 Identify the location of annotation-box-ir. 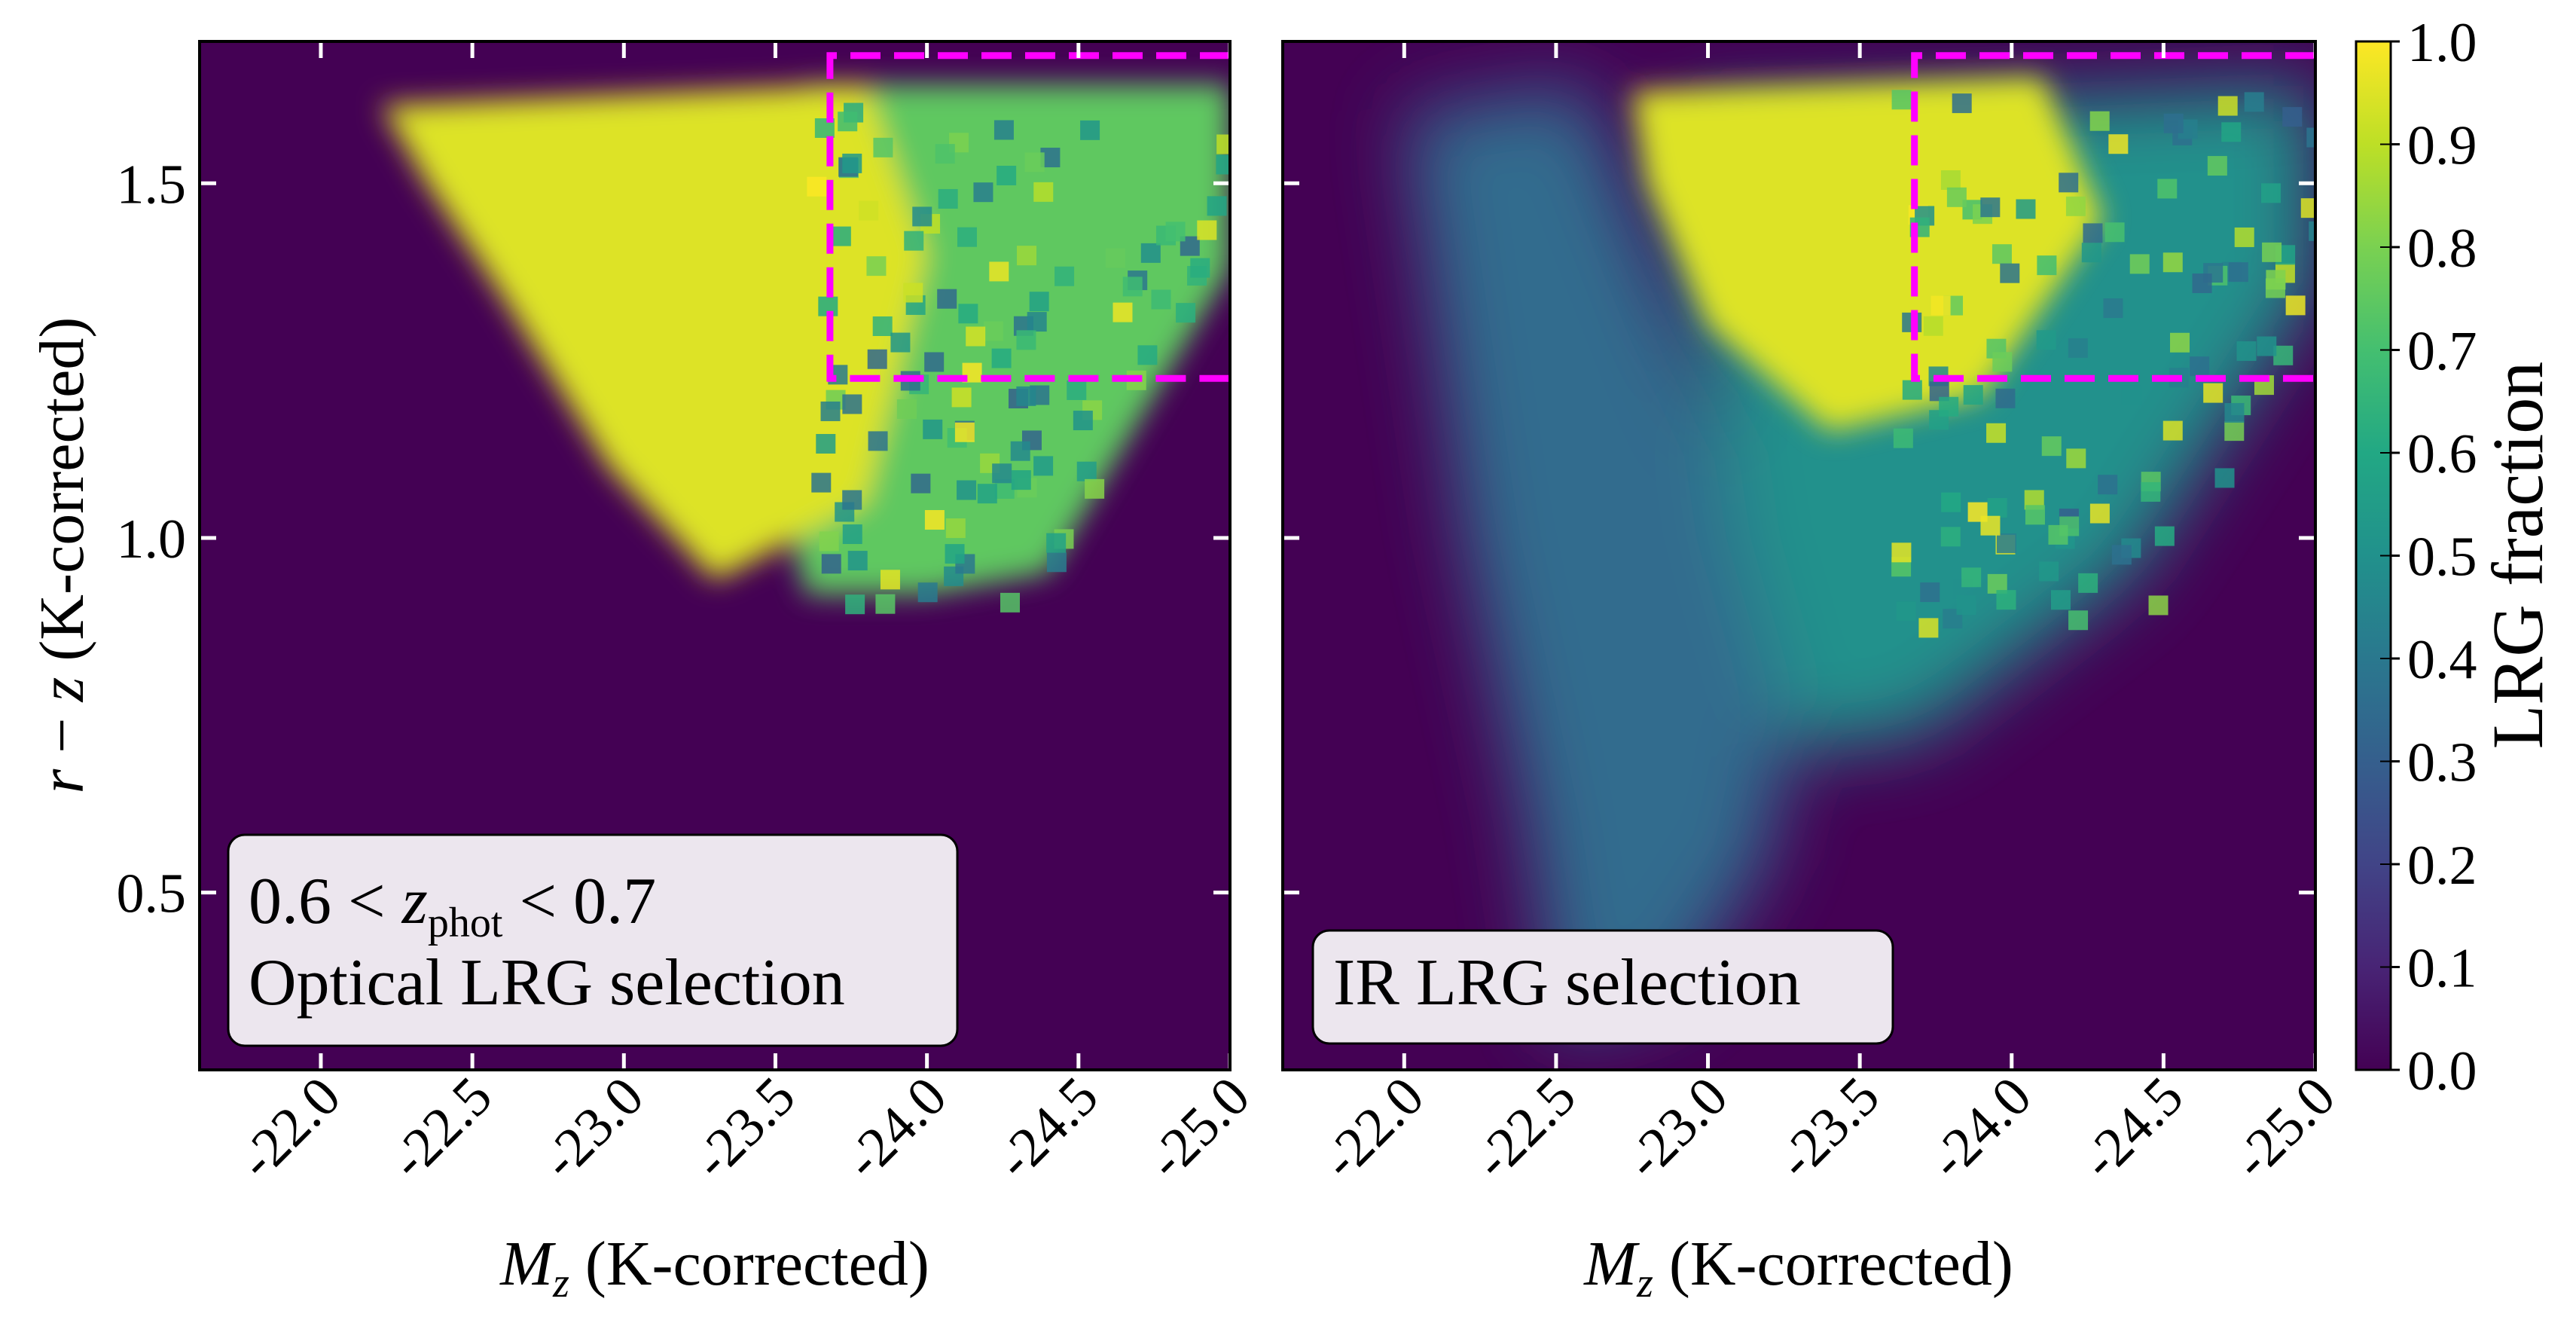
(1603, 987).